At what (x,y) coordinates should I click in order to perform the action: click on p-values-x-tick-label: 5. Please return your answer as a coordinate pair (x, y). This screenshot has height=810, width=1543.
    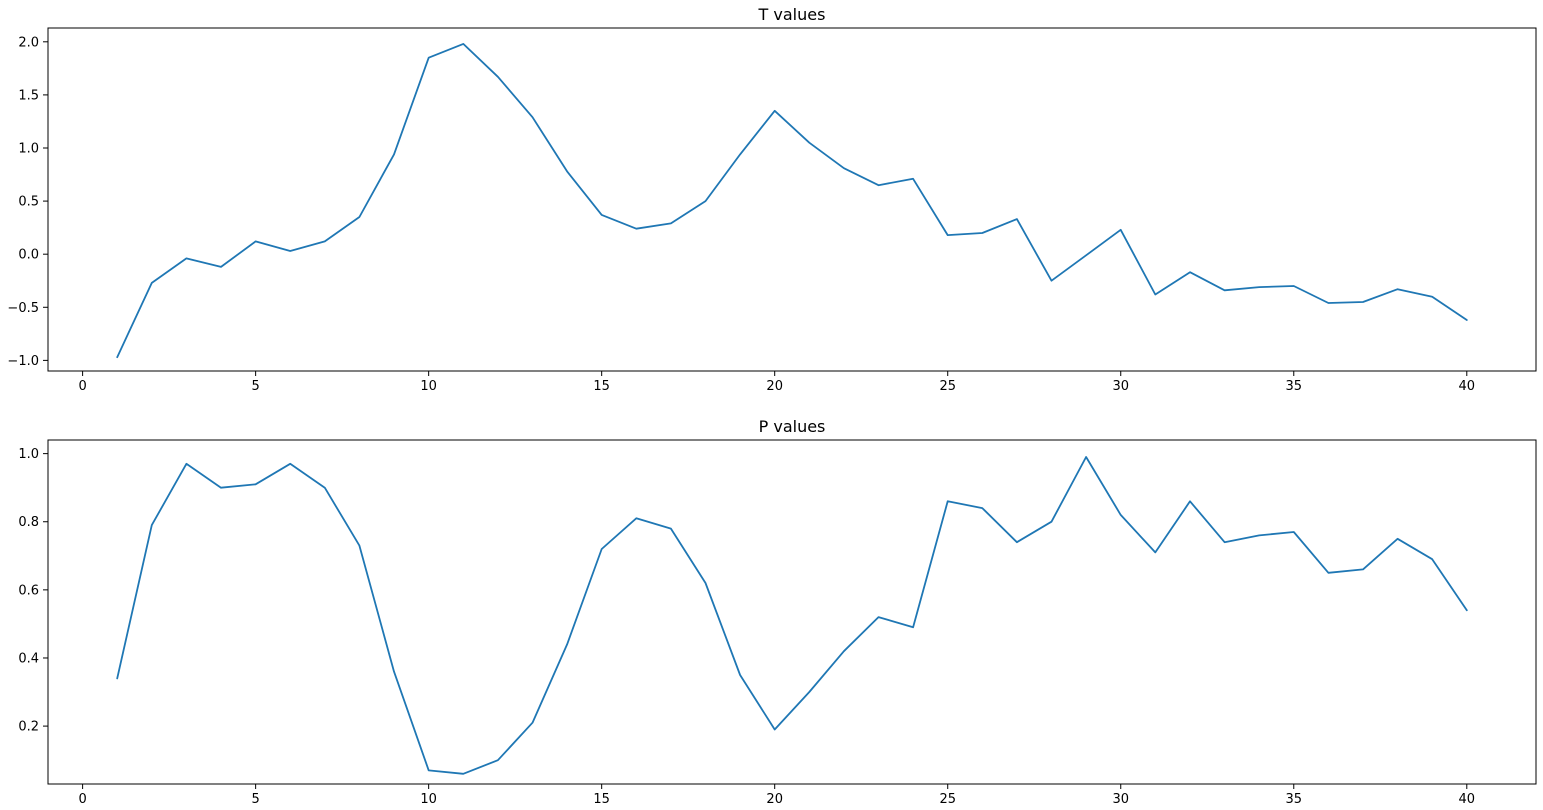
    Looking at the image, I should click on (255, 799).